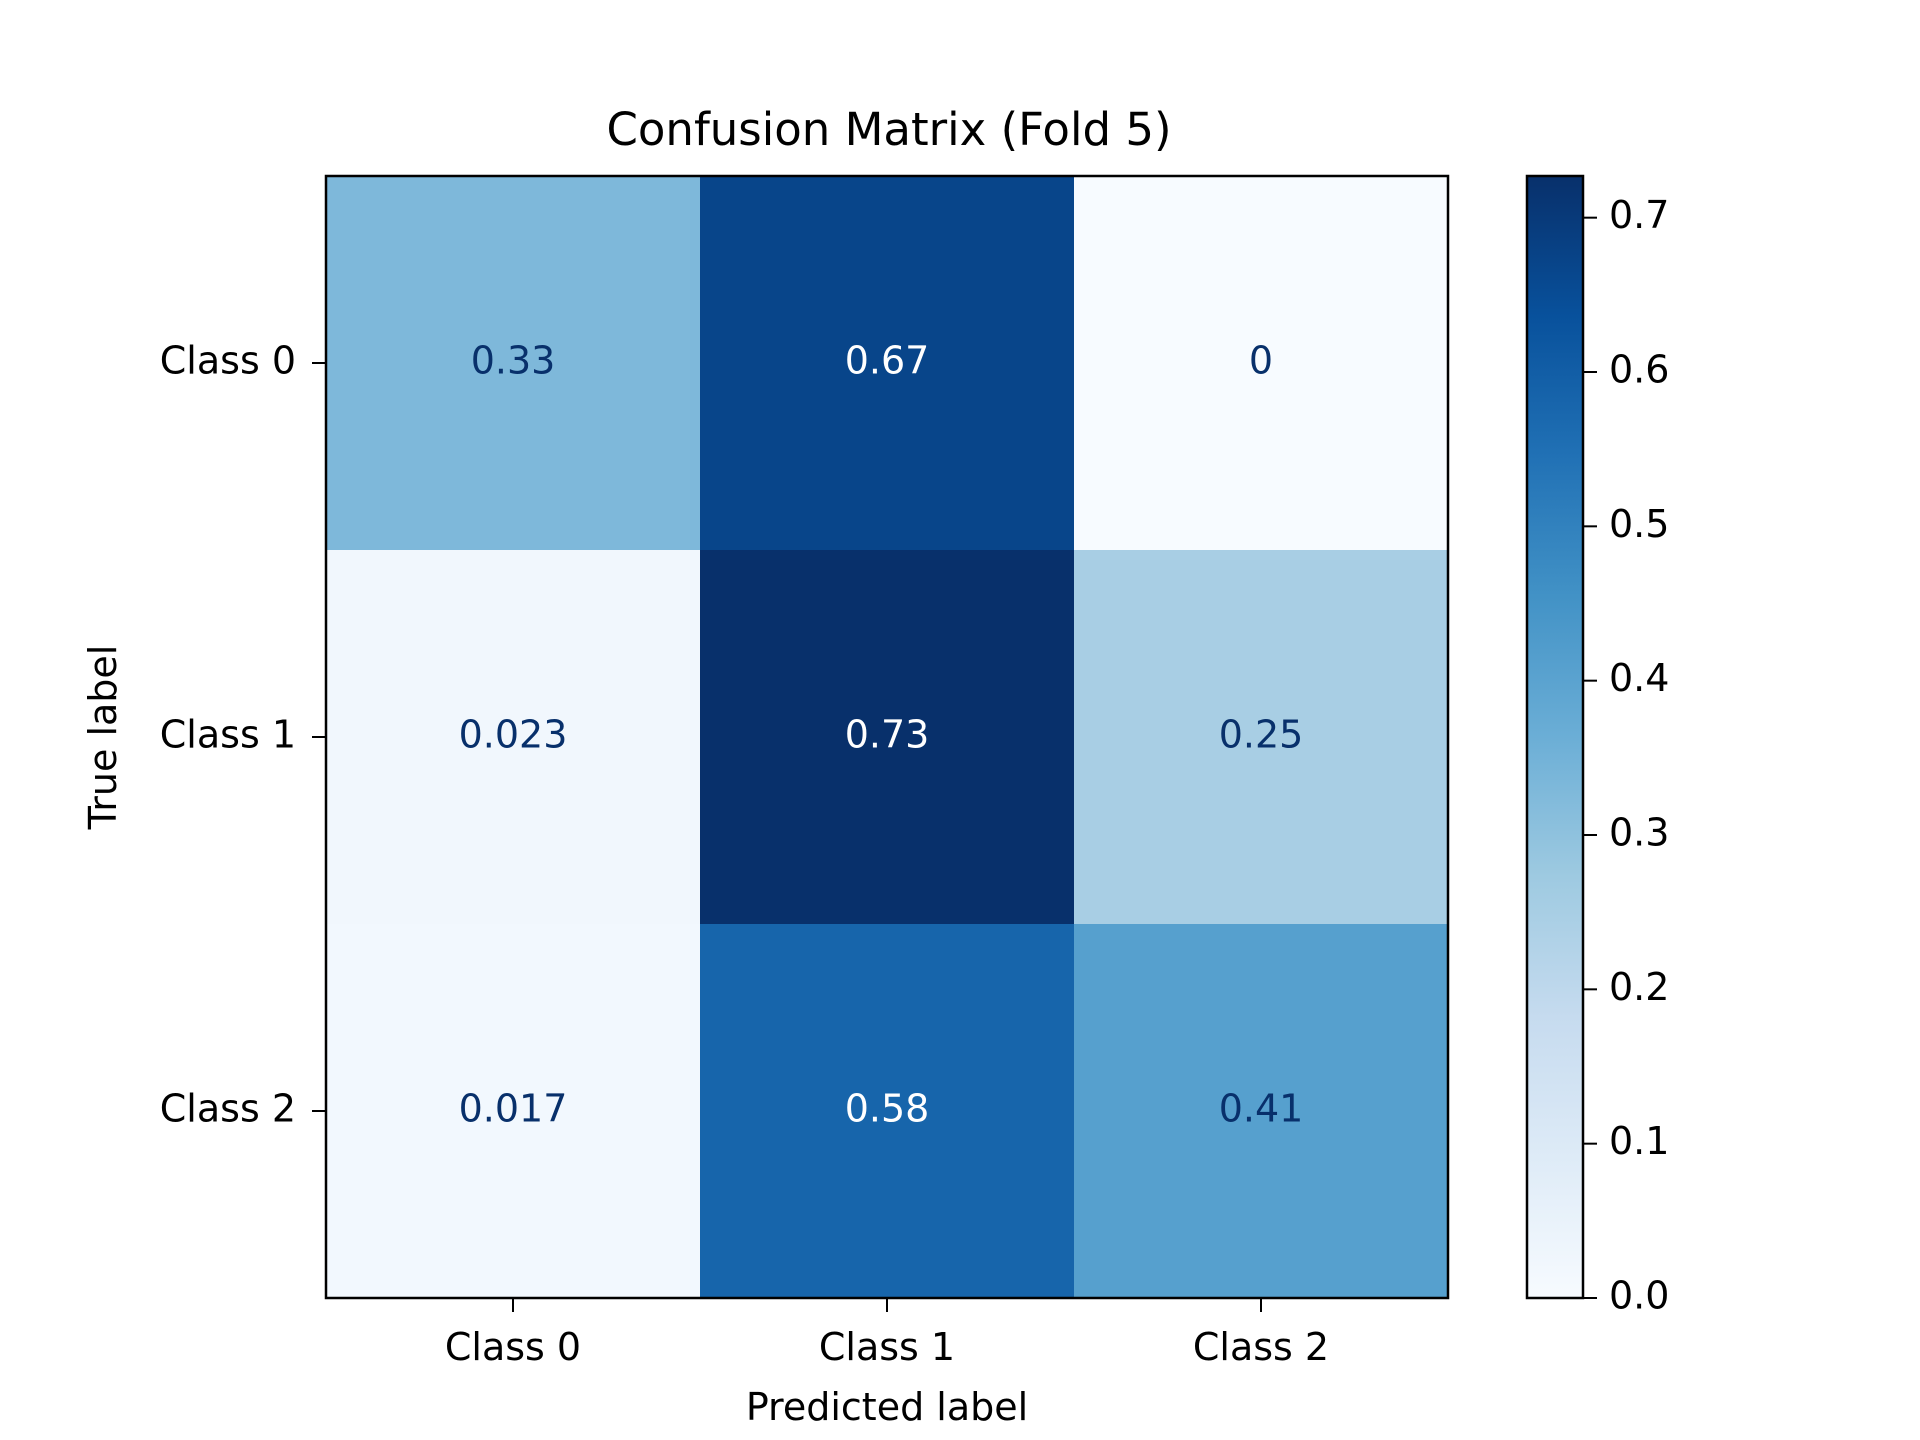  I want to click on colorbar-tick-label: 0.6, so click(1639, 370).